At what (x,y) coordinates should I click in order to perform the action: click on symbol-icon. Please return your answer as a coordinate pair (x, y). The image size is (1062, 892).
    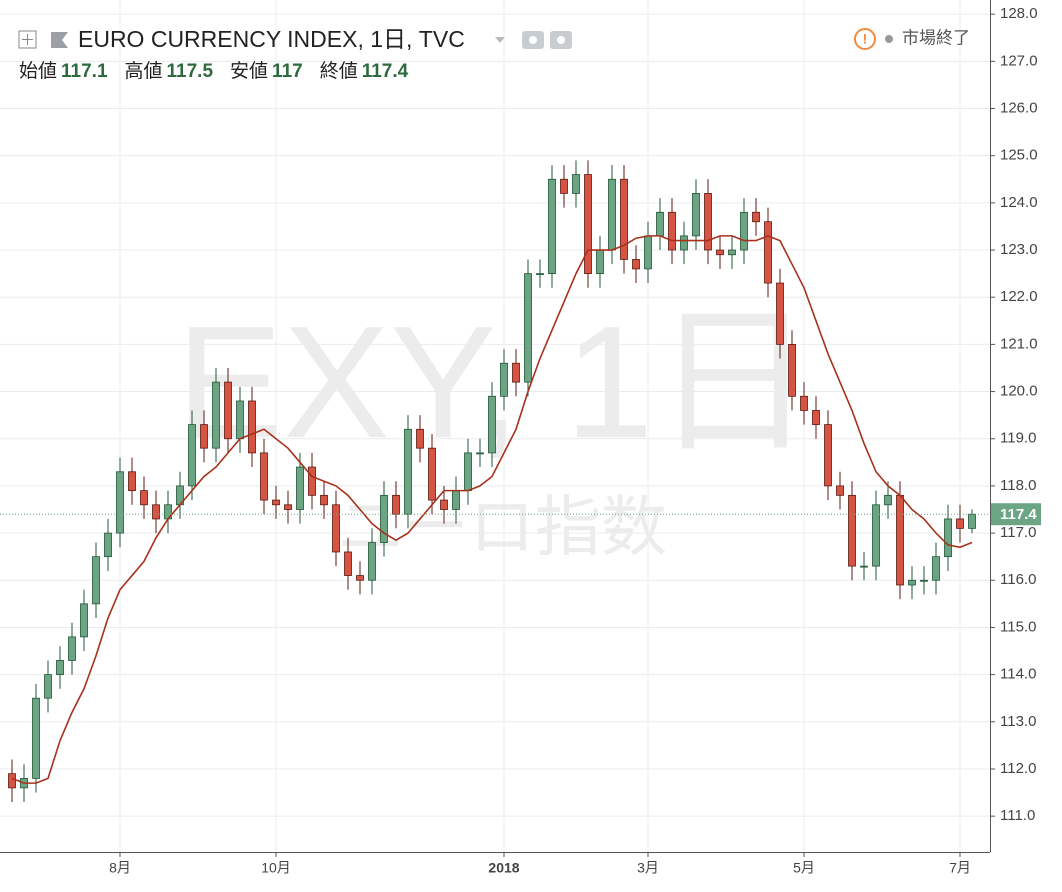
    Looking at the image, I should click on (59, 40).